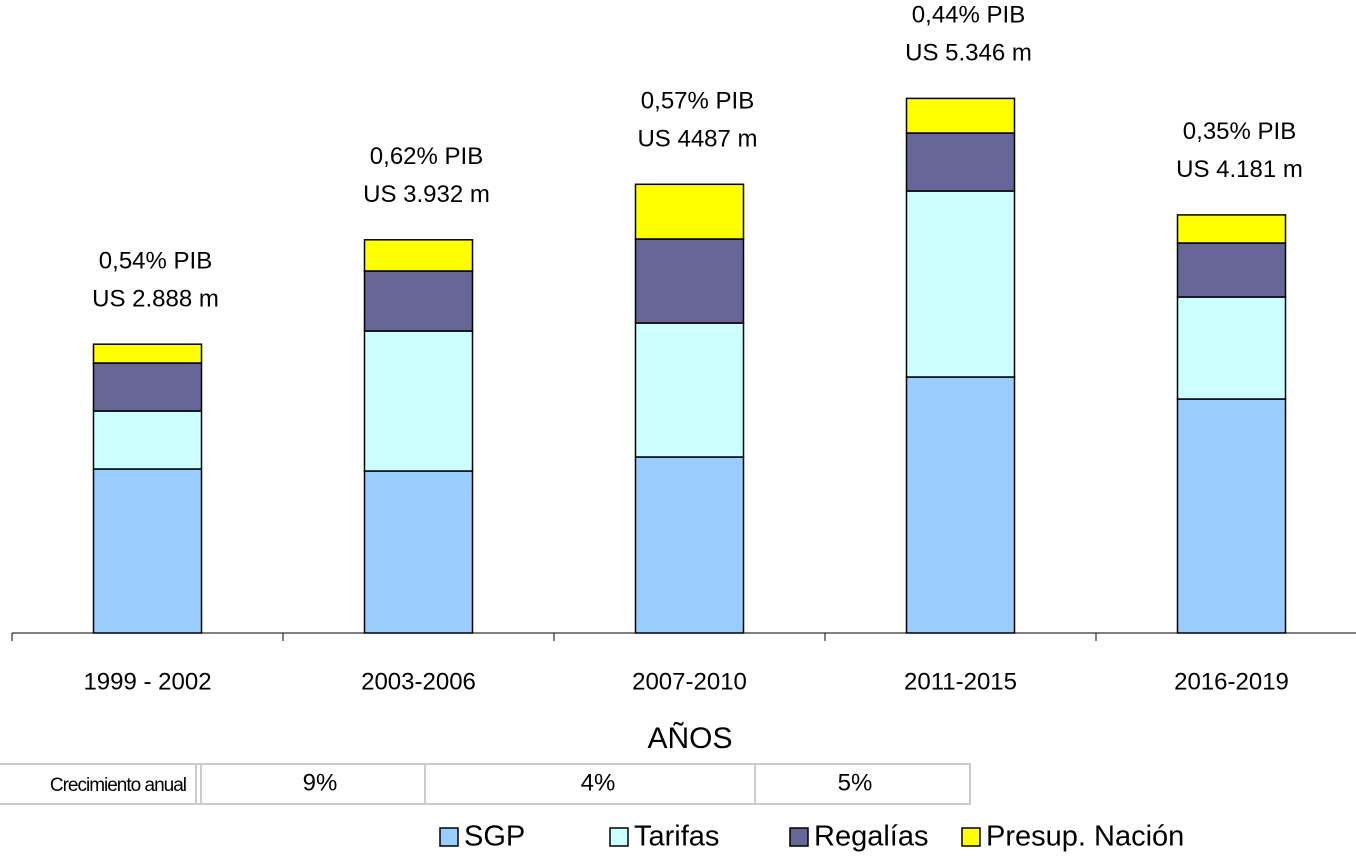 The height and width of the screenshot is (863, 1356). What do you see at coordinates (968, 53) in the screenshot?
I see `bar-annotation: US 5.346 m` at bounding box center [968, 53].